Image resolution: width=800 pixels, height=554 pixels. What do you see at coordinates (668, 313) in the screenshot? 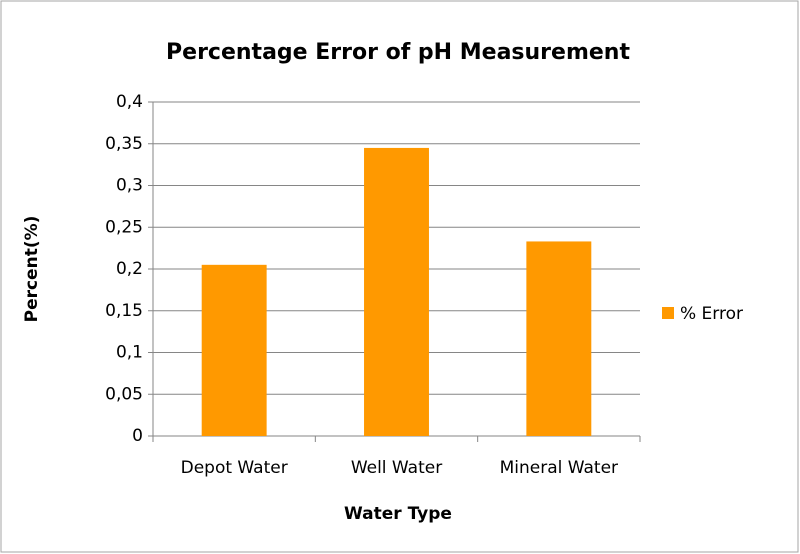
I see `legend-swatch` at bounding box center [668, 313].